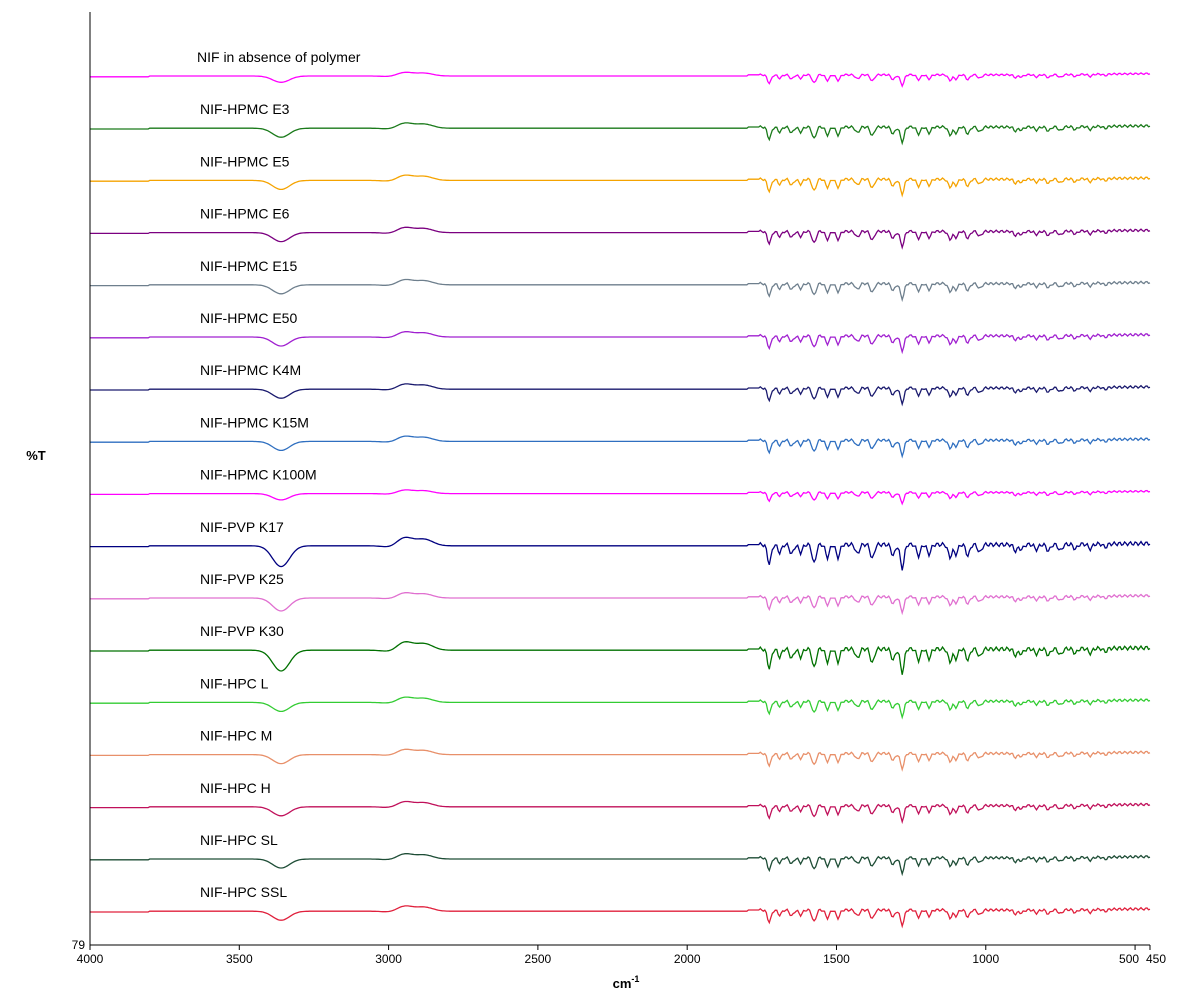  Describe the element at coordinates (635, 979) in the screenshot. I see `x-axis-title-sup: -1` at that location.